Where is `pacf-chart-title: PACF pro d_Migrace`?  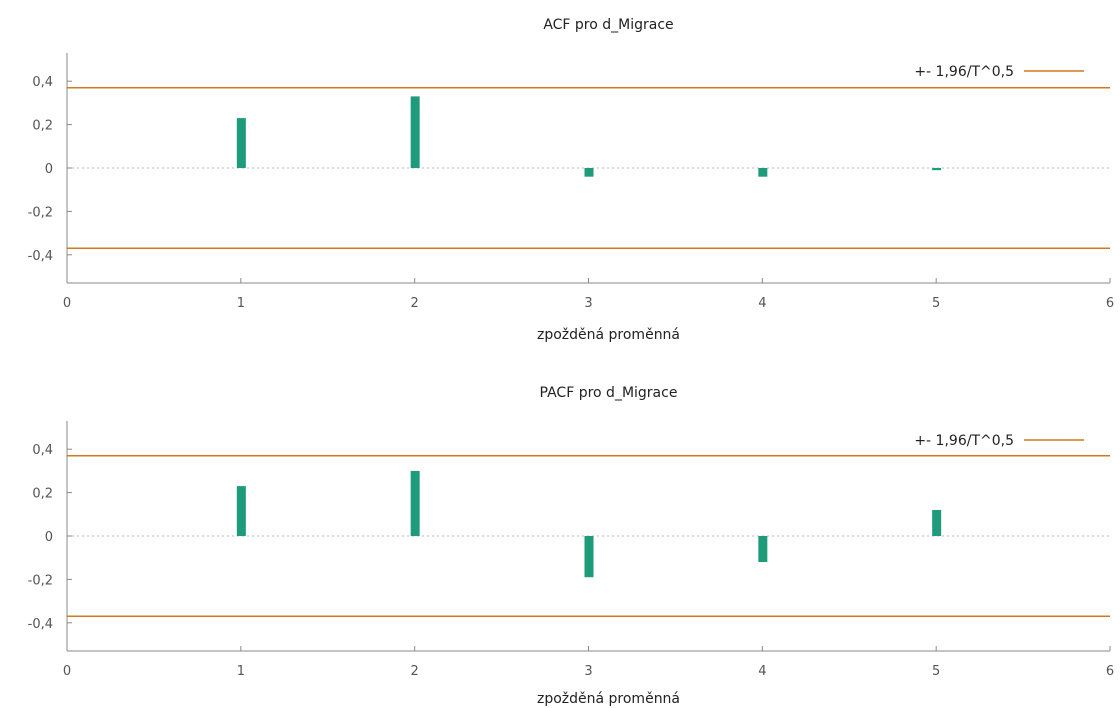
pacf-chart-title: PACF pro d_Migrace is located at coordinates (609, 393).